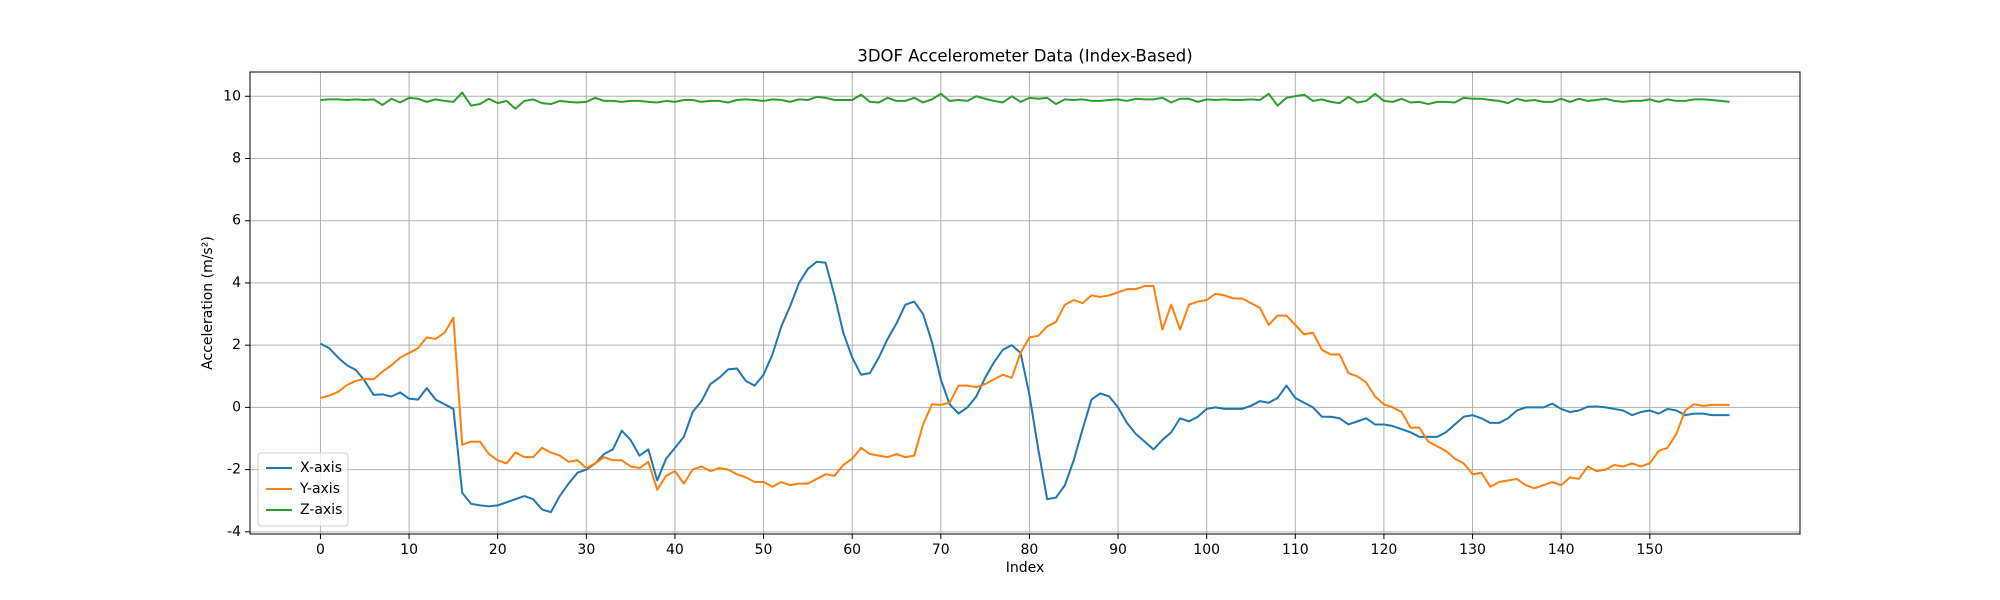  What do you see at coordinates (321, 510) in the screenshot?
I see `legend-label: Z-axis` at bounding box center [321, 510].